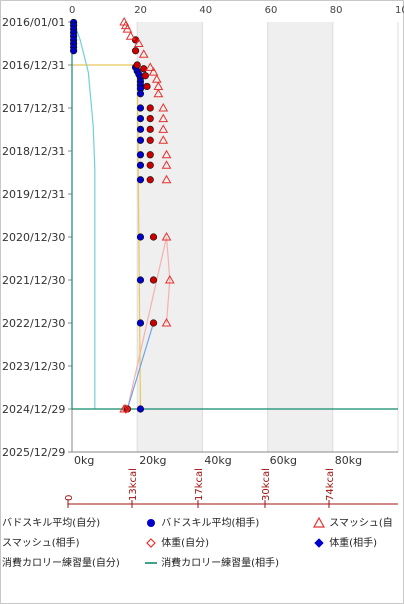 Image resolution: width=404 pixels, height=604 pixels. I want to click on calorie-tick-label: 17kcal, so click(199, 484).